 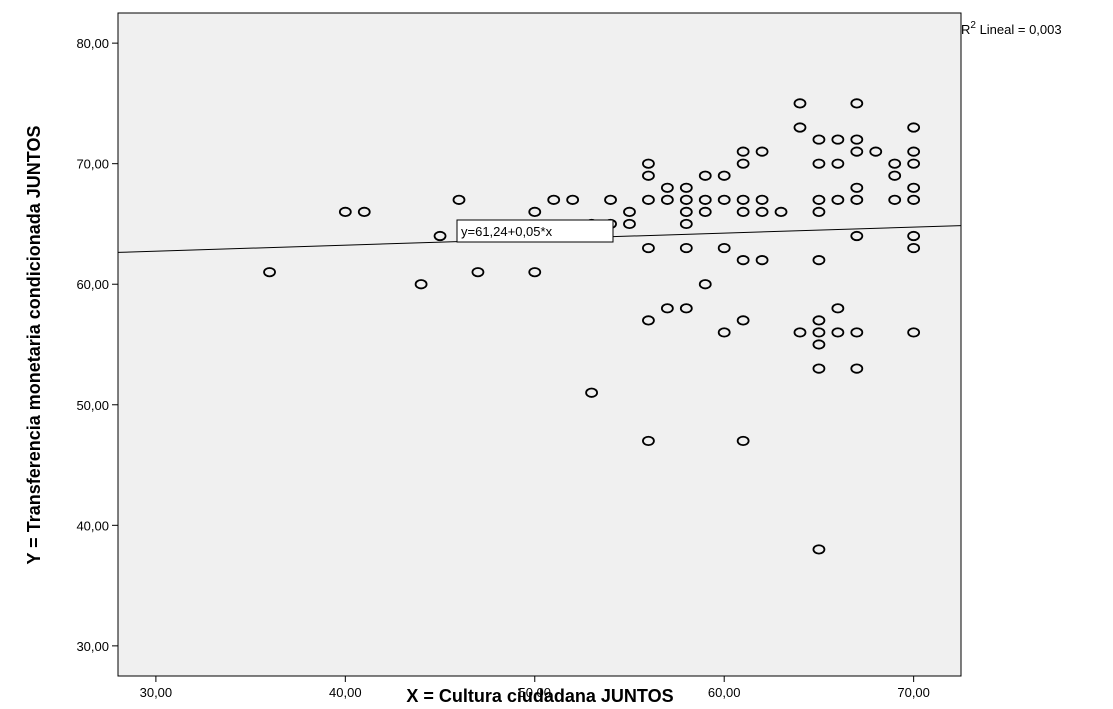 I want to click on fit-equation-label: y=61,24+0,05*x, so click(x=507, y=231).